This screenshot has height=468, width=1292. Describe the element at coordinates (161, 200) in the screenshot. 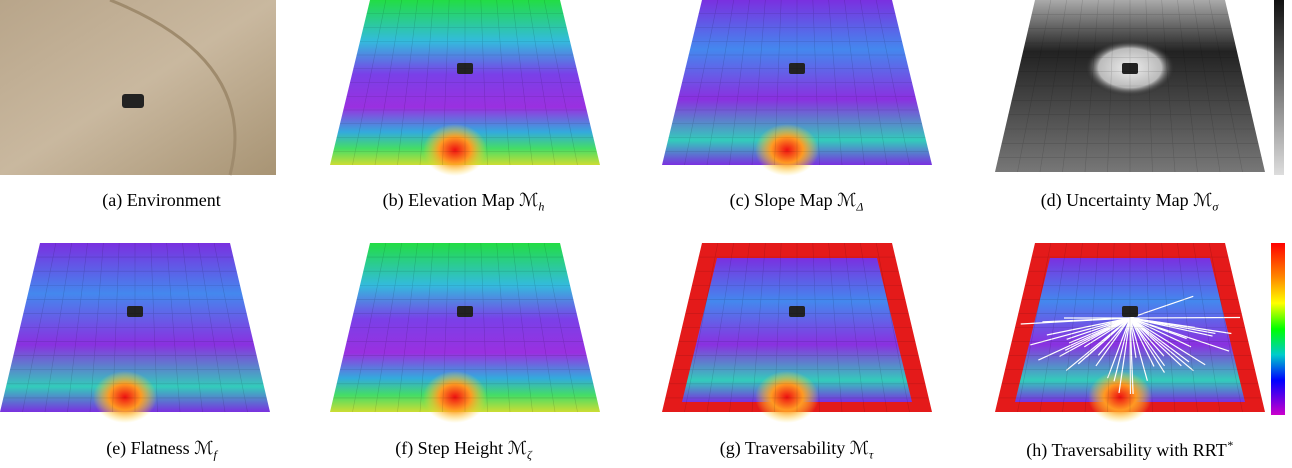

I see `caption-text: (a) Environment` at that location.